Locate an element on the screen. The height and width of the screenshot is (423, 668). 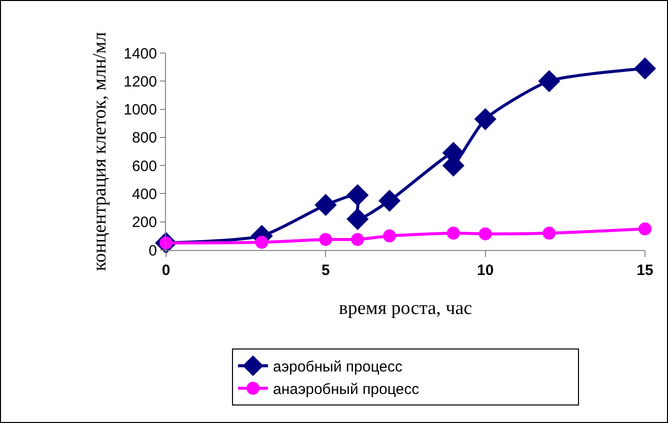
y-tick-label: 1000 is located at coordinates (140, 110).